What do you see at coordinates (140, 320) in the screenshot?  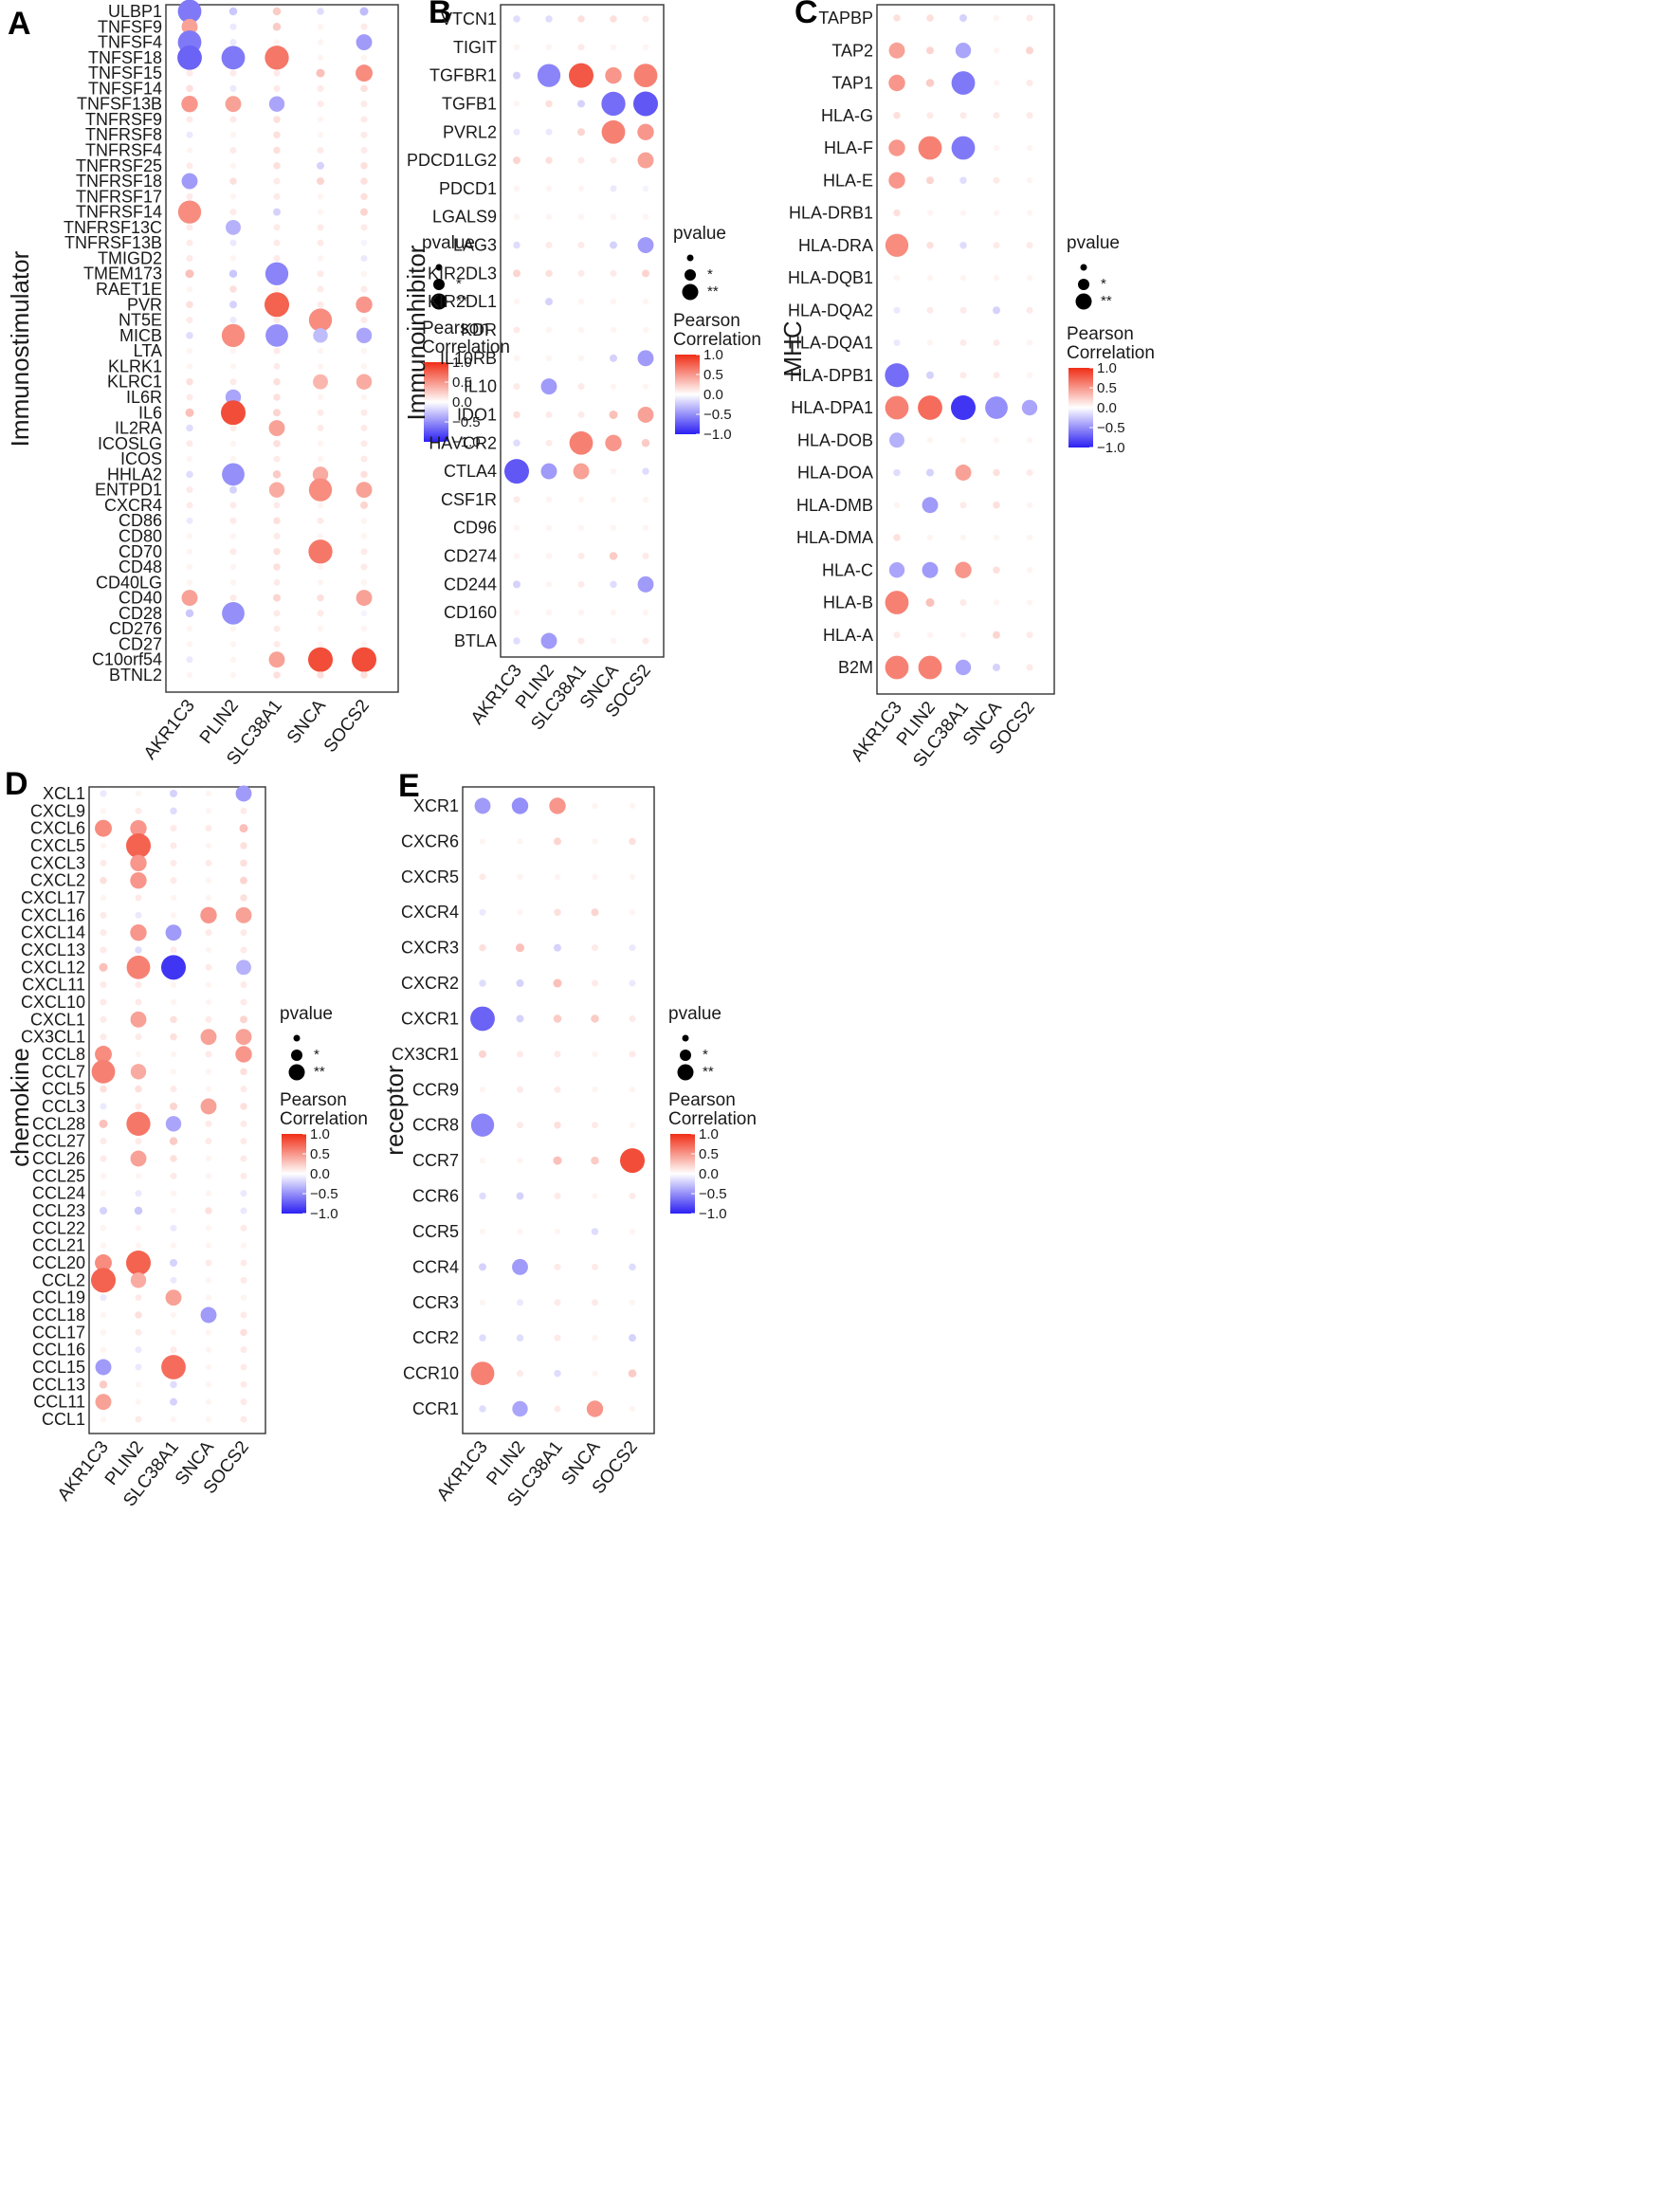 I see `row-label: NT5E` at bounding box center [140, 320].